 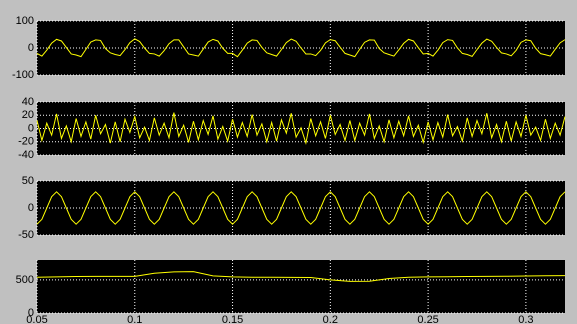 I want to click on y-tick-label: 20, so click(x=28, y=115).